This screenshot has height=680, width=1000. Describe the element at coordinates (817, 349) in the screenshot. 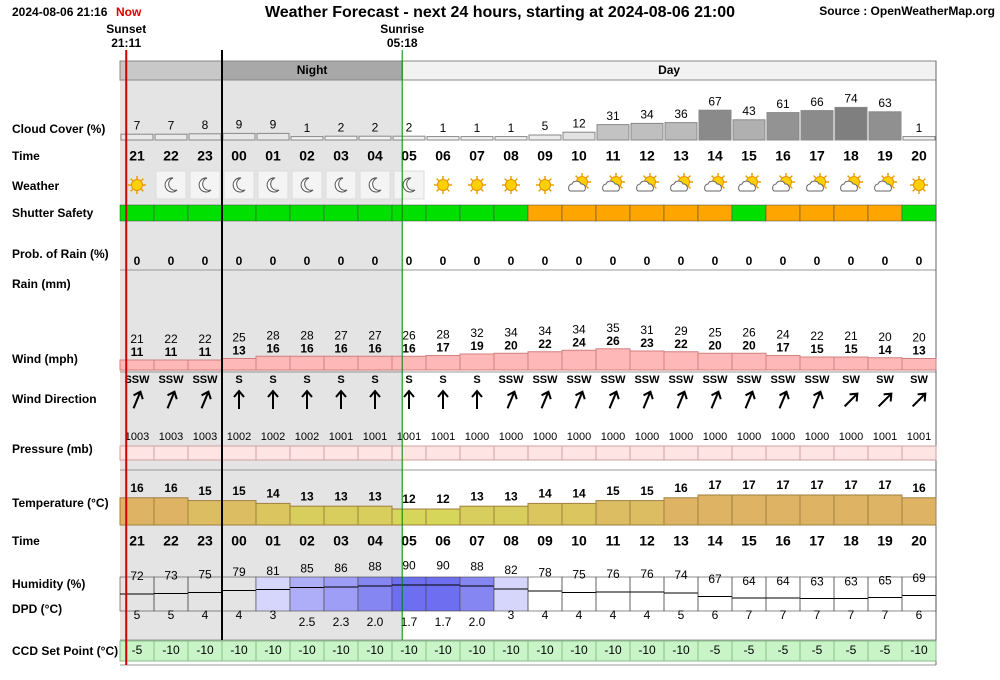

I see `wind-speed: 15` at that location.